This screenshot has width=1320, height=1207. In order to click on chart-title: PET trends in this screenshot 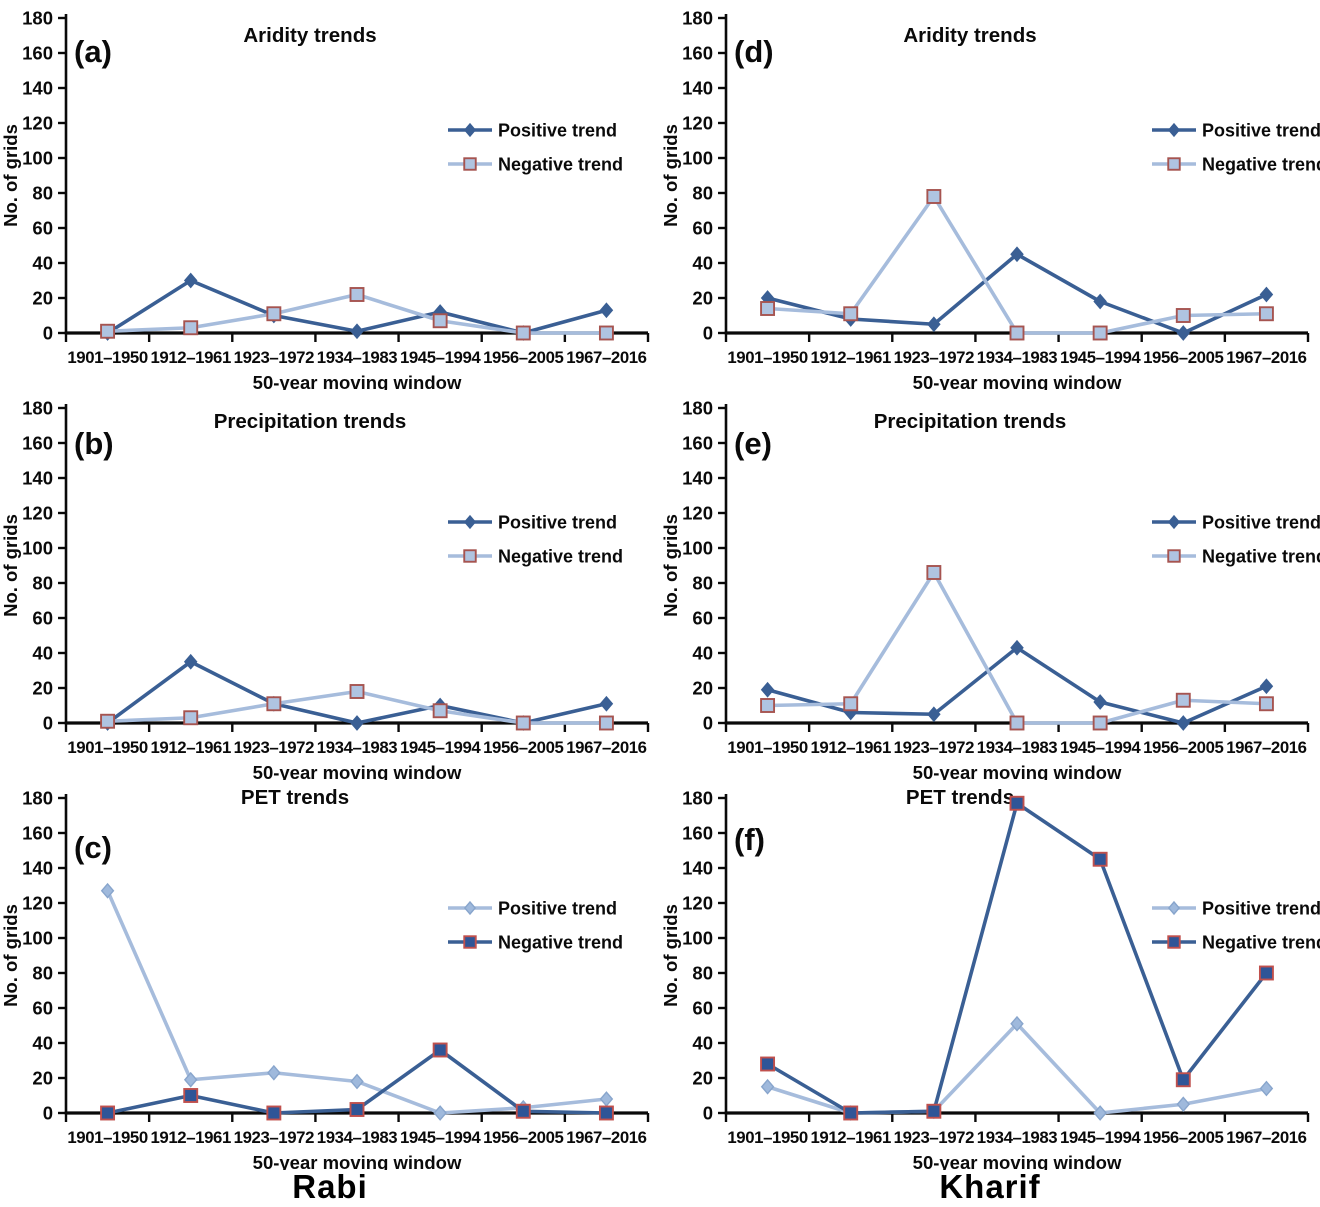, I will do `click(960, 797)`.